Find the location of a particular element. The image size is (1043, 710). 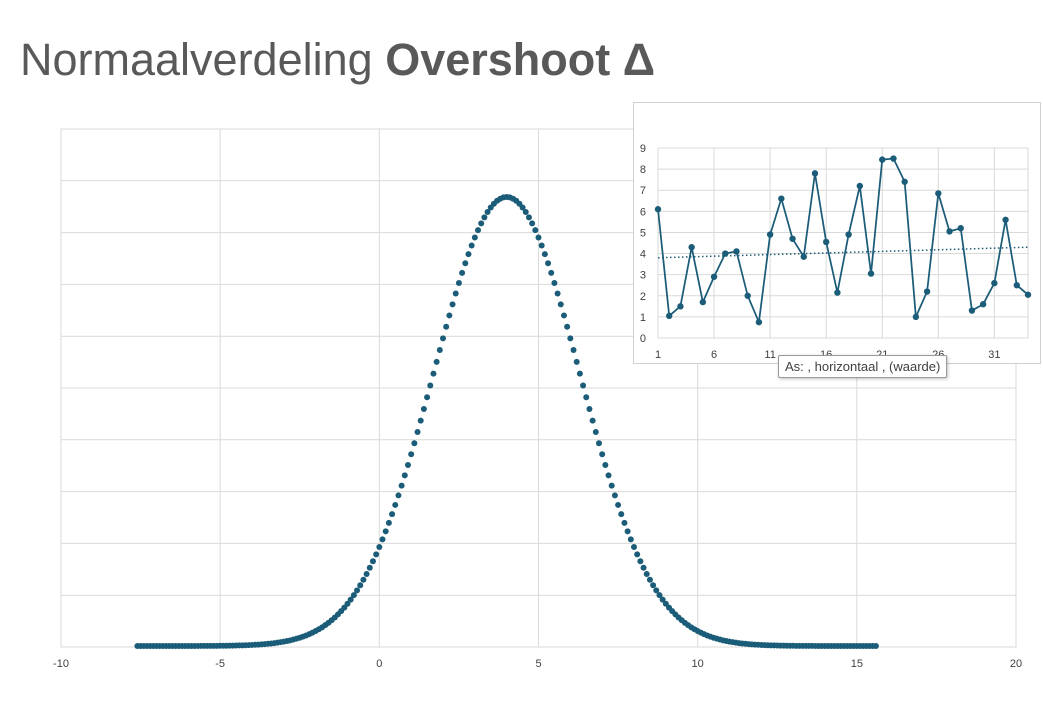

x-tick-label: 0 is located at coordinates (379, 664).